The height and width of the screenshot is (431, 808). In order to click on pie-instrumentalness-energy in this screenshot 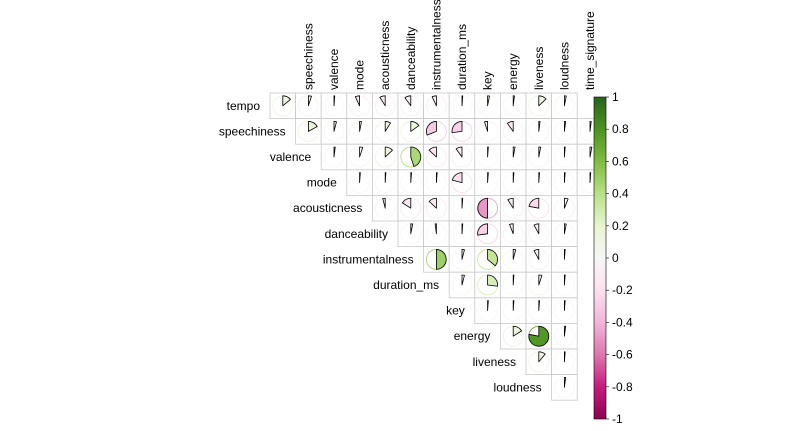, I will do `click(492, 258)`.